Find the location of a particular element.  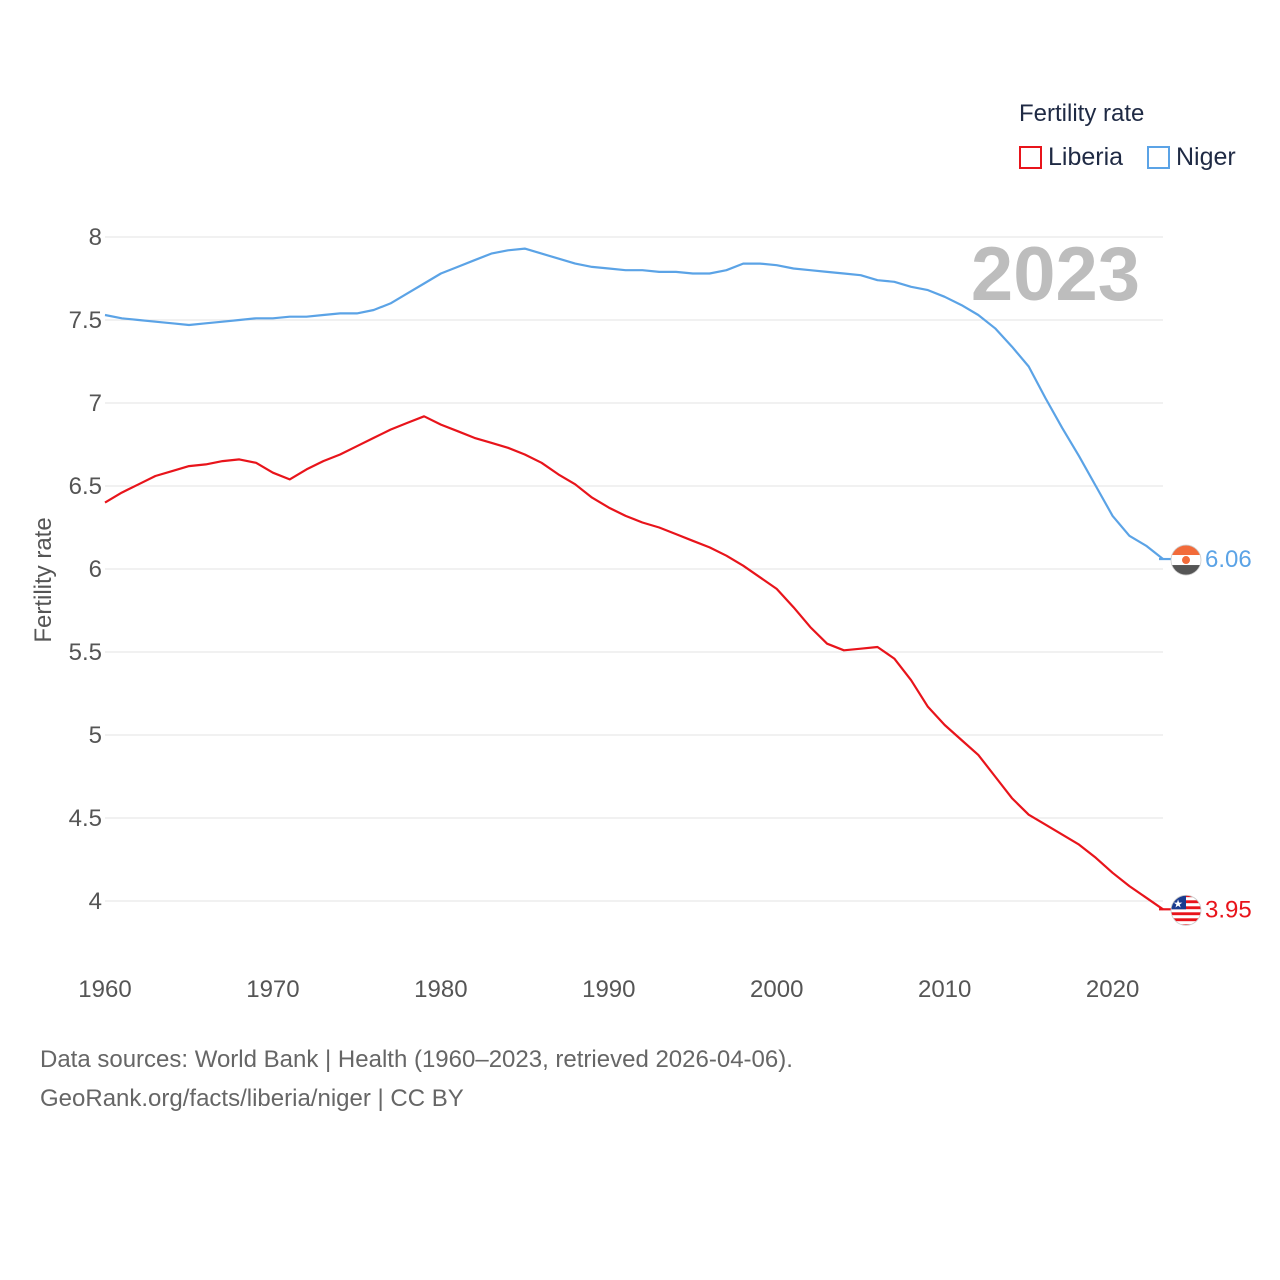

y-tick-label: 6.5 is located at coordinates (85, 486).